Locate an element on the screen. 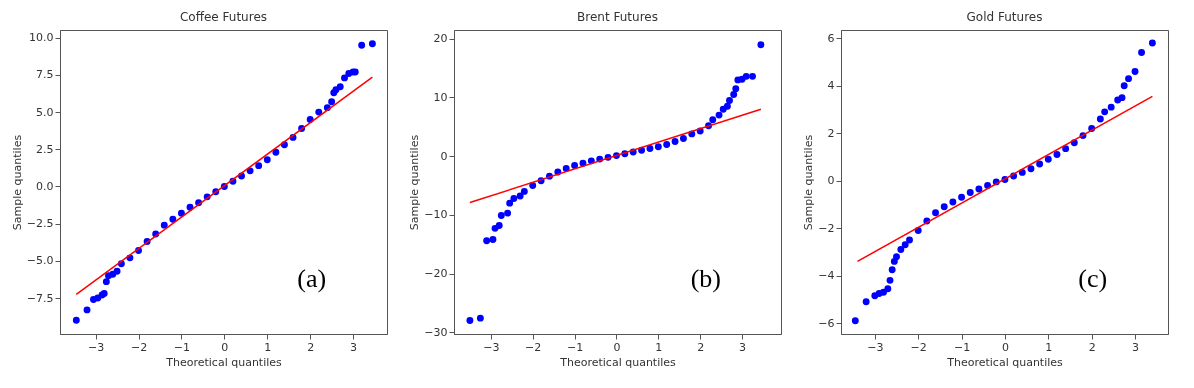  y-tick-label: 0.0 is located at coordinates (45, 186).